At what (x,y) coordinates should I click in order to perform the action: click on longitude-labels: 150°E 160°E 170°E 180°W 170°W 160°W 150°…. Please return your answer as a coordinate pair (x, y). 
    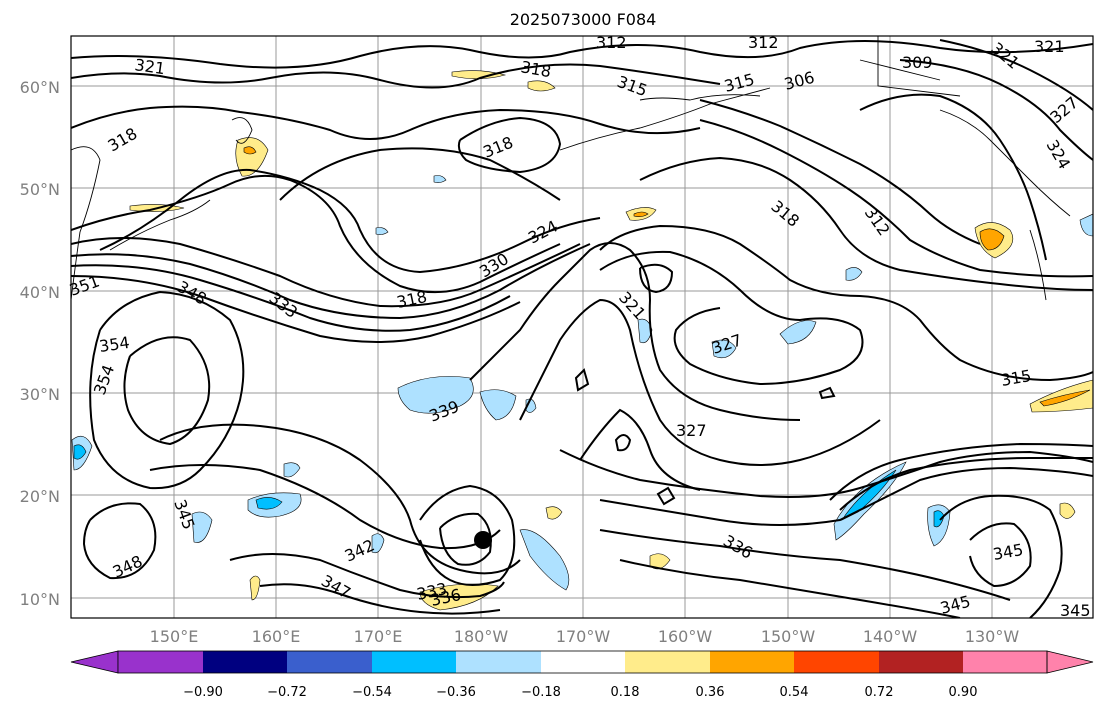
    Looking at the image, I should click on (585, 636).